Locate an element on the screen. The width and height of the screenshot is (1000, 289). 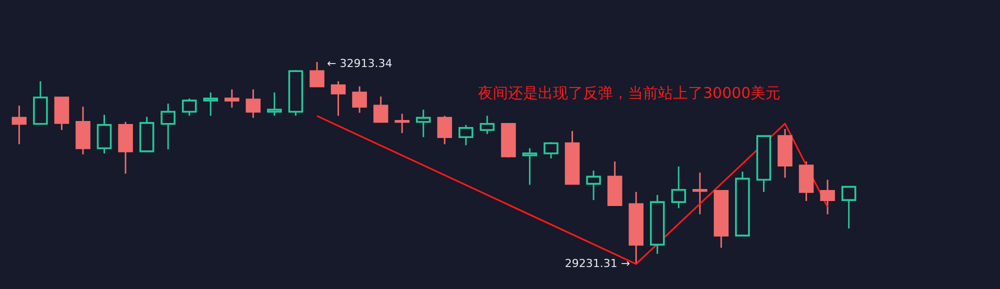
annotation: 夜间还是出现了反弹，当前站上了30000美元 is located at coordinates (629, 93).